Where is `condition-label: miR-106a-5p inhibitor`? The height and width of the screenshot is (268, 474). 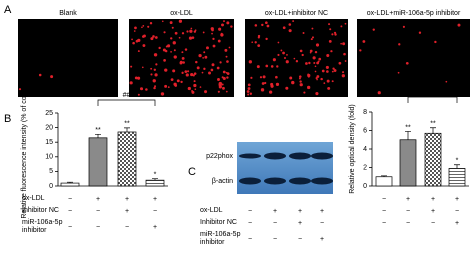 condition-label: miR-106a-5p inhibitor is located at coordinates (220, 238).